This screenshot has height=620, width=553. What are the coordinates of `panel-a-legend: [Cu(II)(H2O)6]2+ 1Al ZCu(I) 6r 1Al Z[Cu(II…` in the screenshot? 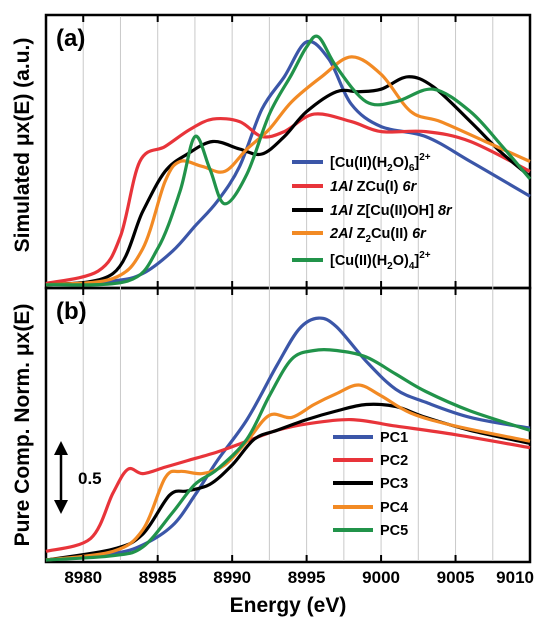 It's located at (372, 212).